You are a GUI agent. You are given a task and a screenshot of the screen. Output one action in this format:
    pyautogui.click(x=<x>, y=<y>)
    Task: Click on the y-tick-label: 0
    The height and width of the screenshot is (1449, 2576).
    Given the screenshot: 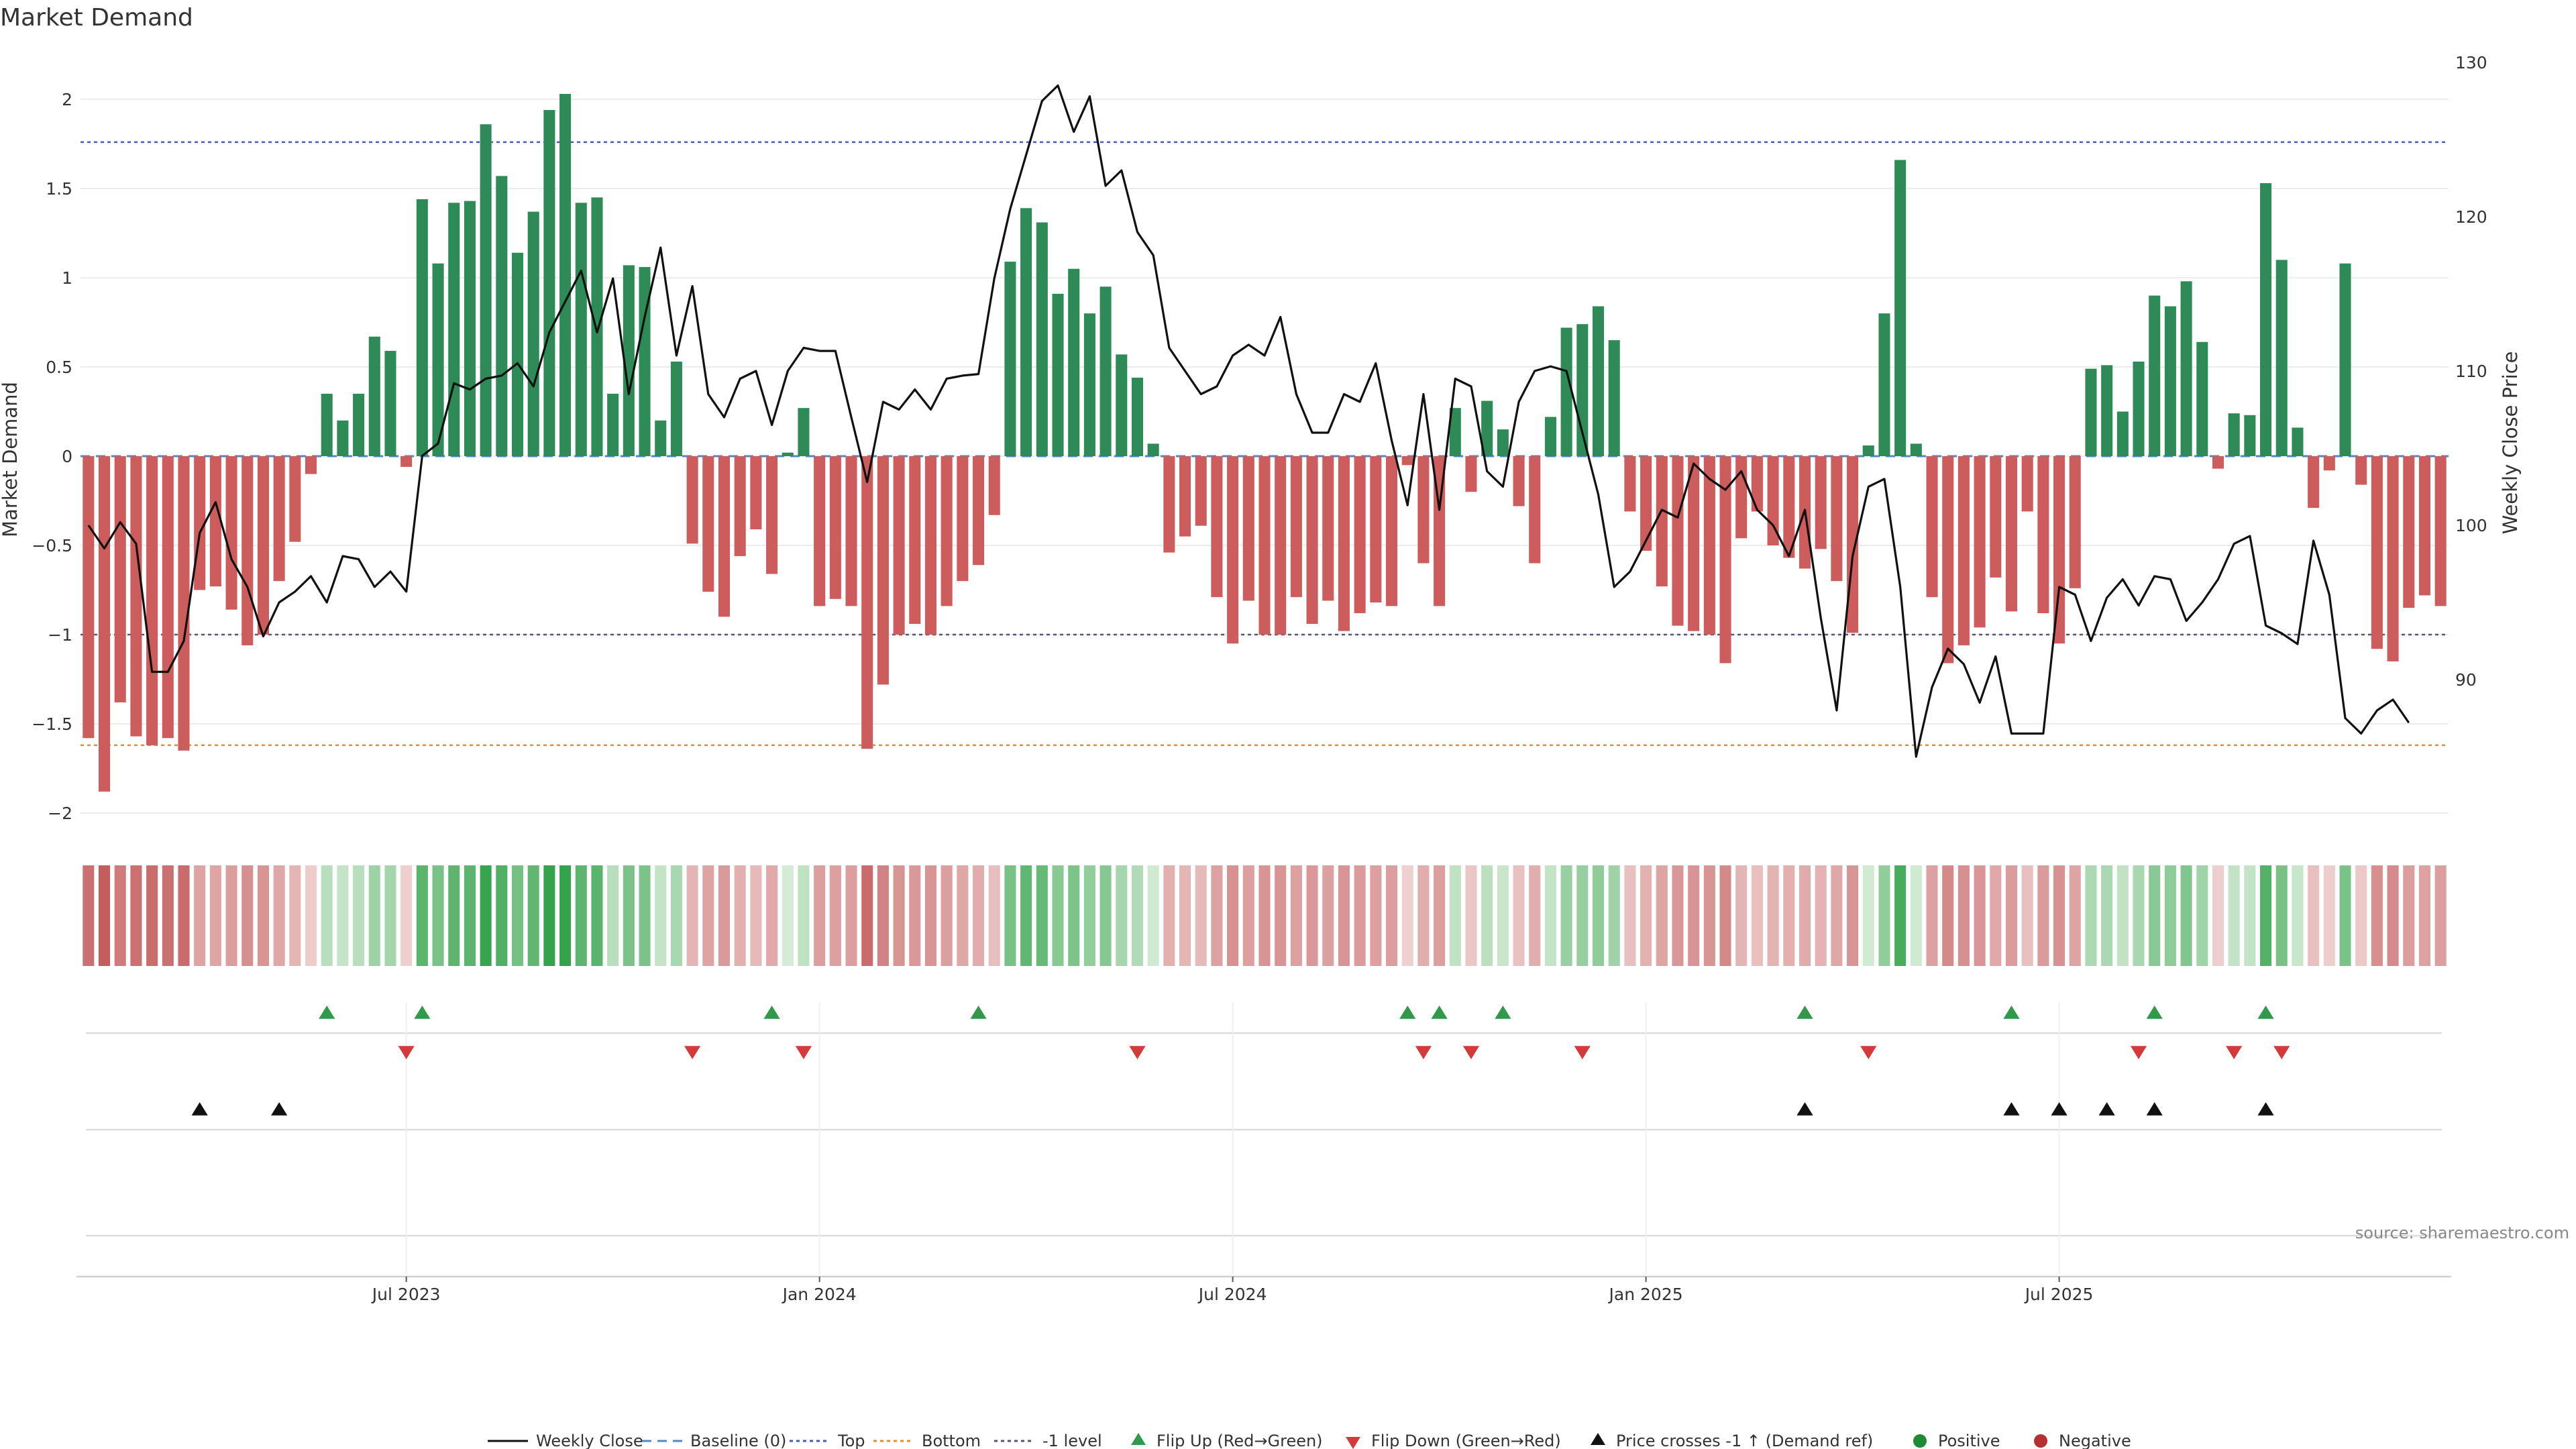 What is the action you would take?
    pyautogui.click(x=67, y=456)
    